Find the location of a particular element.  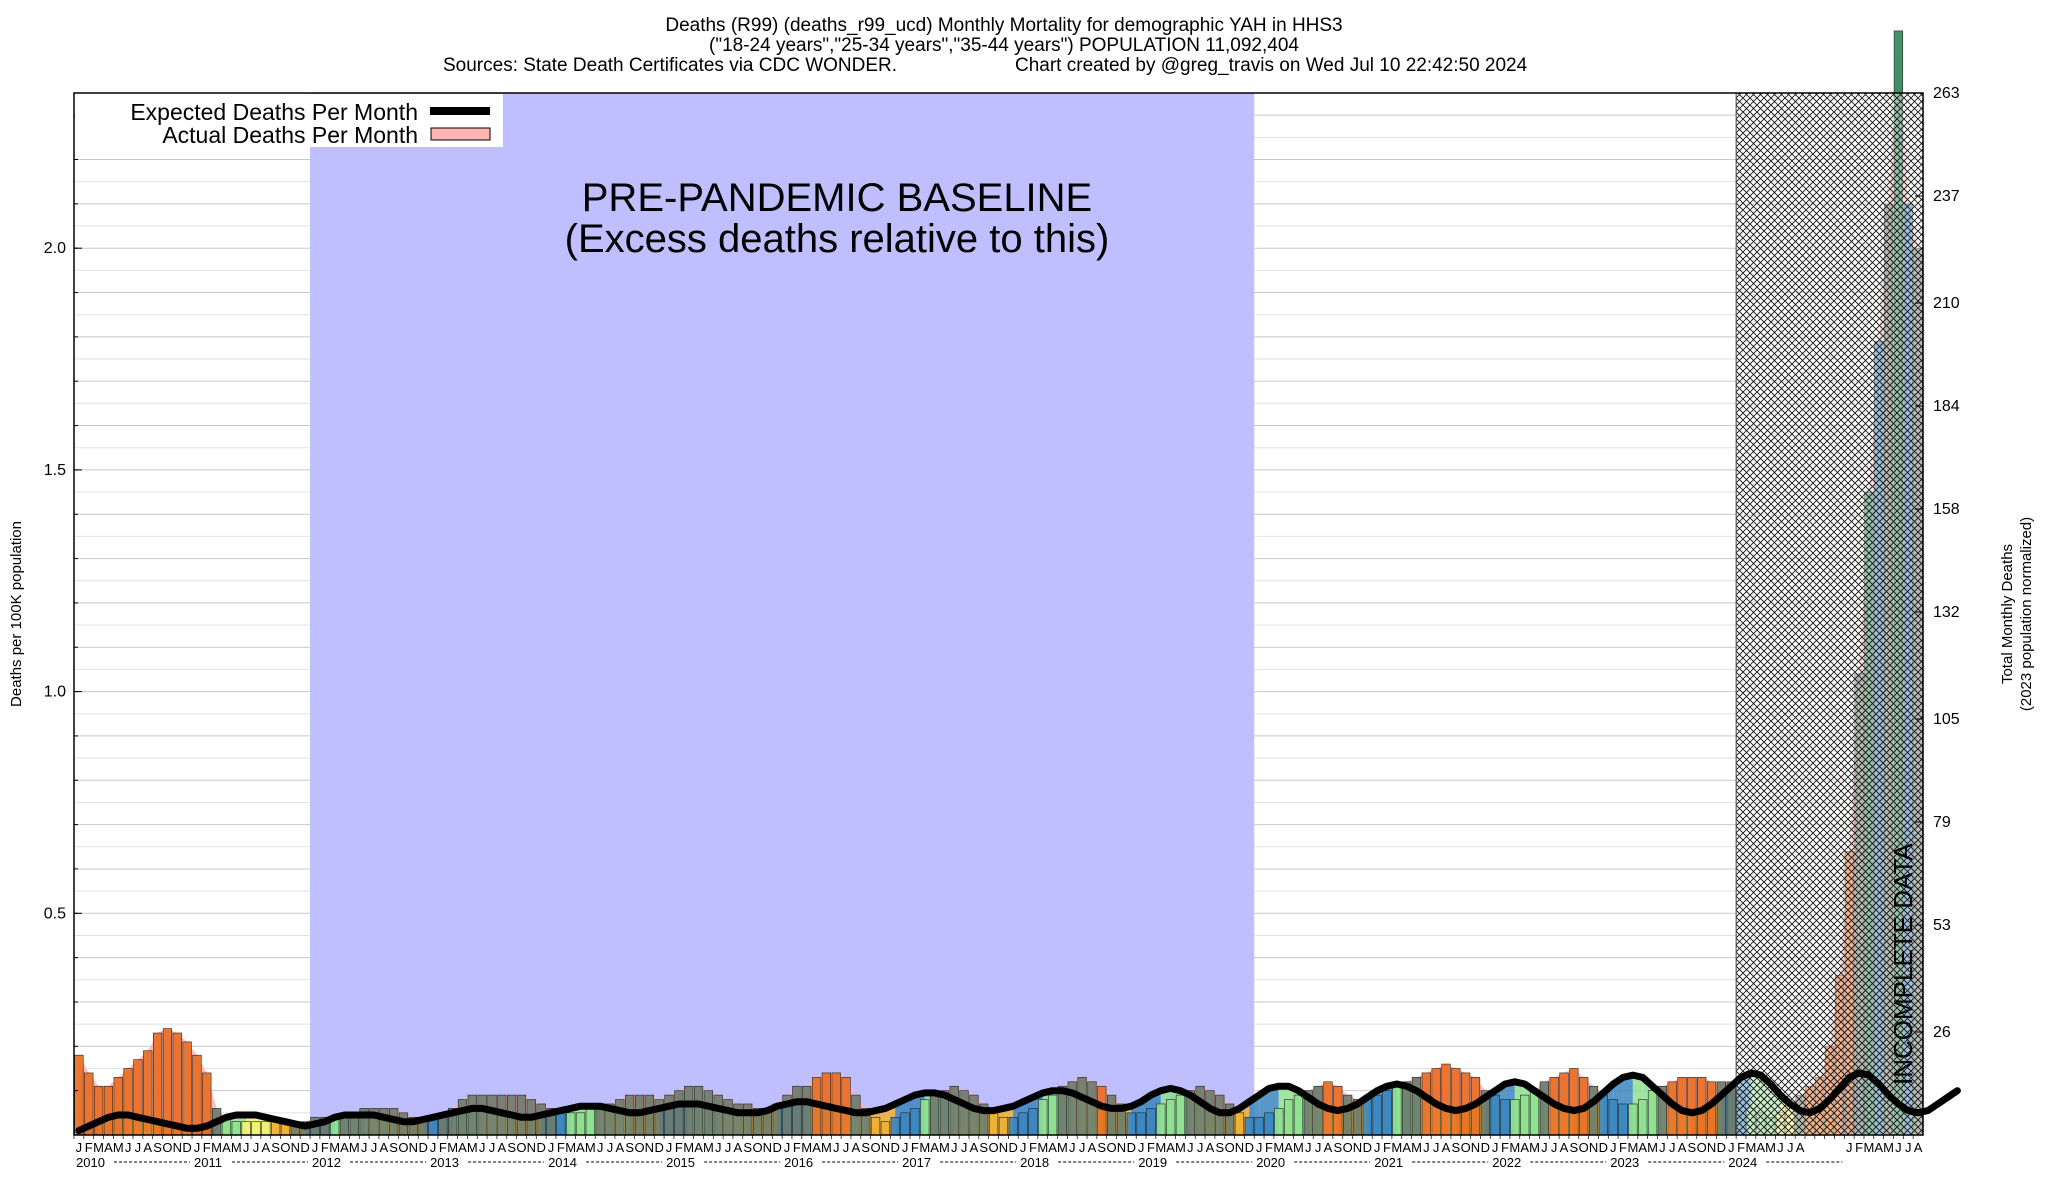

baseline-heading: PRE-PANDEMIC BASELINE is located at coordinates (837, 198).